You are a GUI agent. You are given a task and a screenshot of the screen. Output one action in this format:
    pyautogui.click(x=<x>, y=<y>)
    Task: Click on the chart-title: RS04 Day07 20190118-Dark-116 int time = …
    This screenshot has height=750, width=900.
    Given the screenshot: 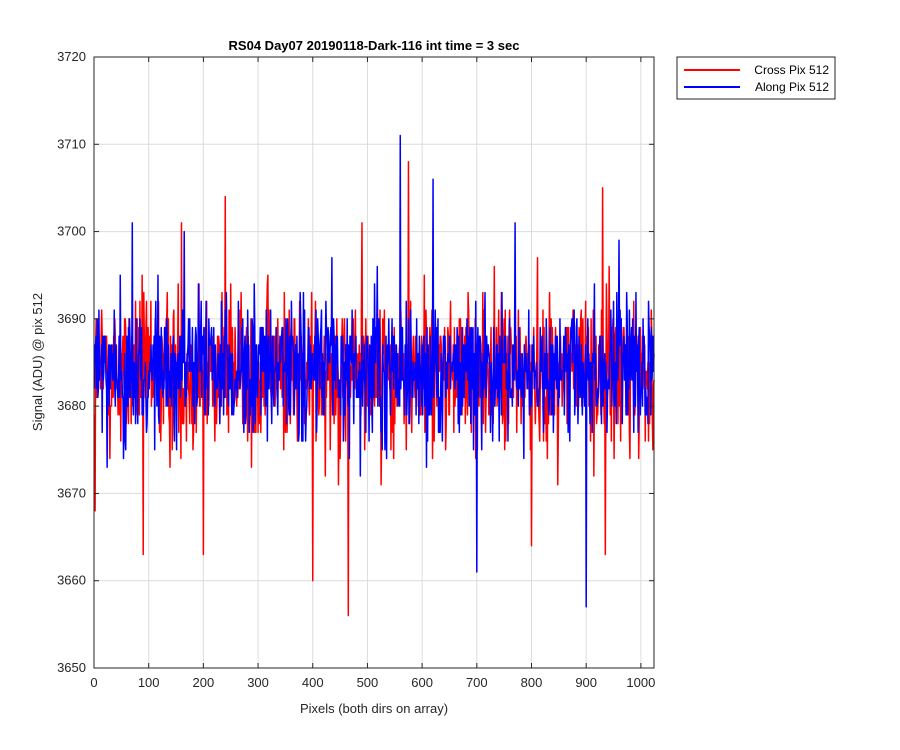 What is the action you would take?
    pyautogui.click(x=374, y=45)
    